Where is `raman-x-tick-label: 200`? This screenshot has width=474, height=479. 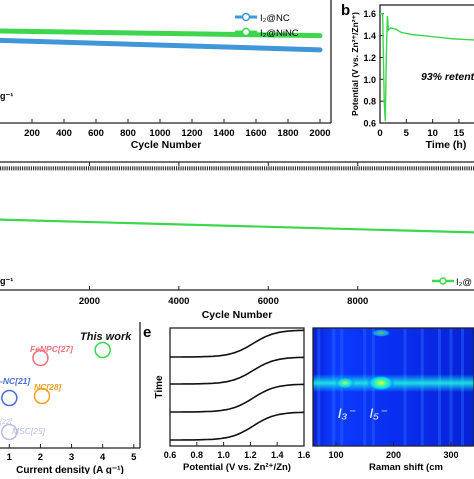
raman-x-tick-label: 200 is located at coordinates (393, 455).